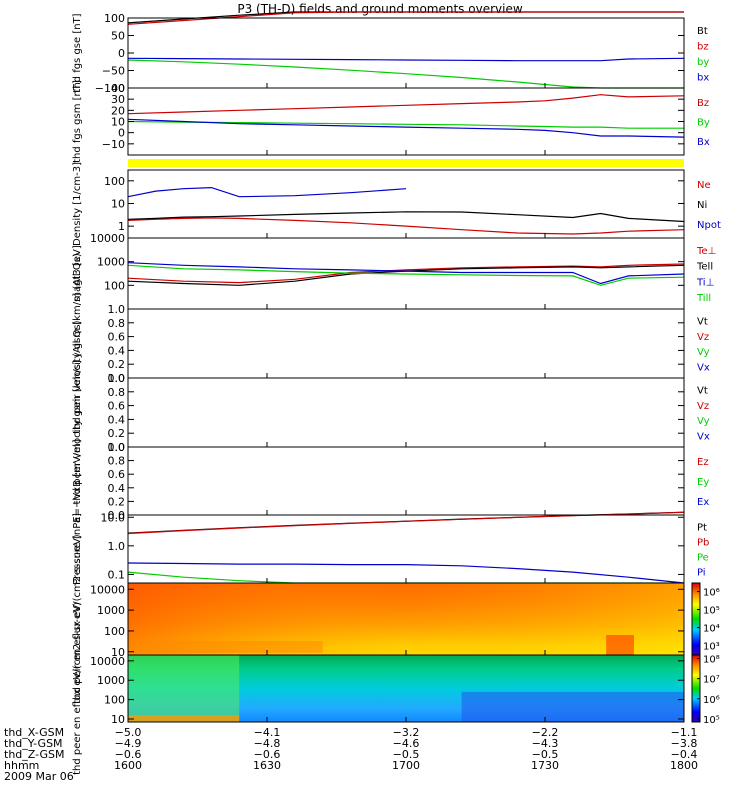 The height and width of the screenshot is (800, 750). What do you see at coordinates (184, 718) in the screenshot?
I see `electron-low-energy-band` at bounding box center [184, 718].